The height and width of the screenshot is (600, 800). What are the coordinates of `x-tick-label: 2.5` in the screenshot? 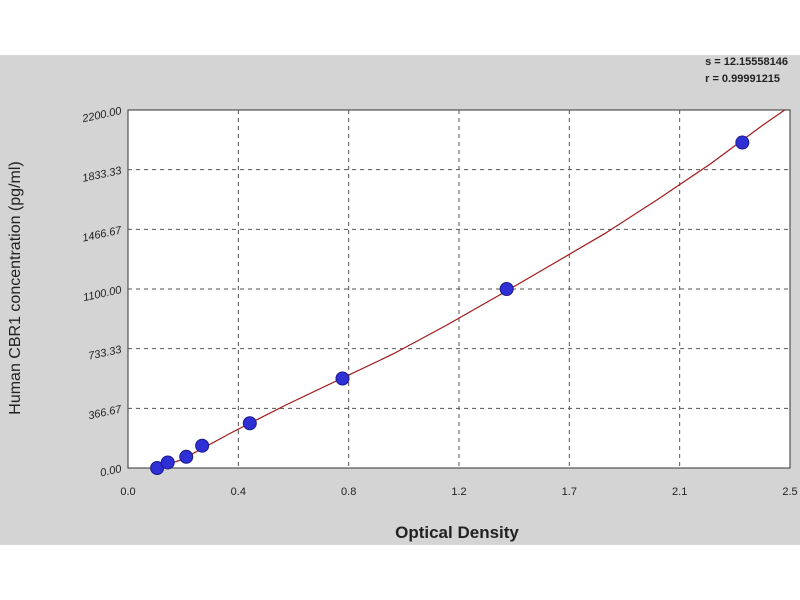 It's located at (789, 492).